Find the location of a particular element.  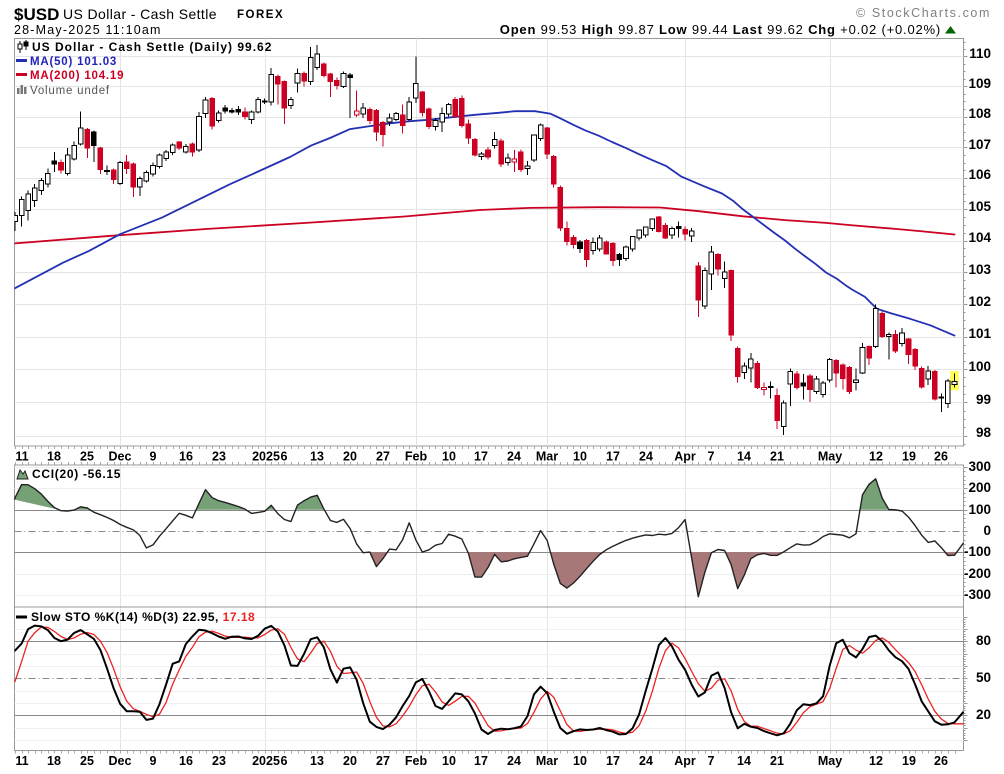

svg-text: 101 is located at coordinates (979, 333).